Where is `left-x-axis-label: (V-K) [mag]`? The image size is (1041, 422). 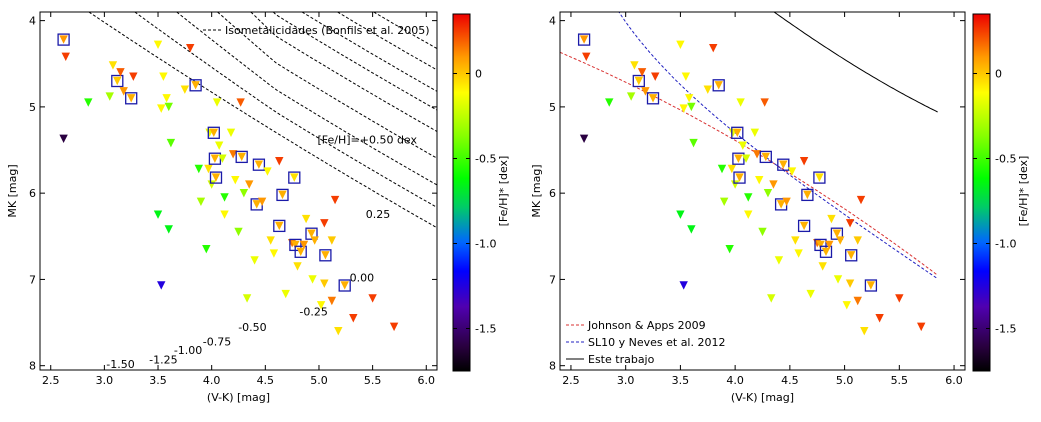 left-x-axis-label: (V-K) [mag] is located at coordinates (238, 397).